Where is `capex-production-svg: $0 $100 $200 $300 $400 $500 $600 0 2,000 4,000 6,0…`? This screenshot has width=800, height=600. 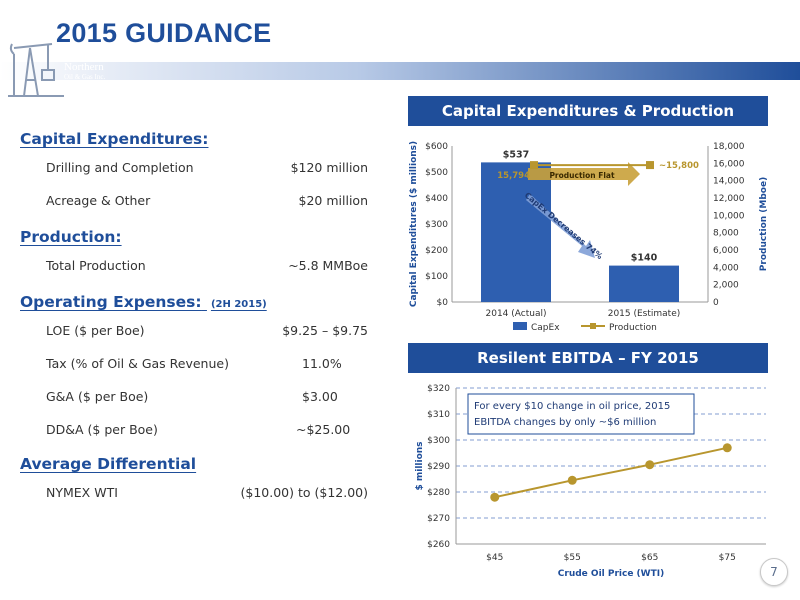
capex-production-svg: $0 $100 $200 $300 $400 $500 $600 0 2,000 4,000 6,0… is located at coordinates (589, 237).